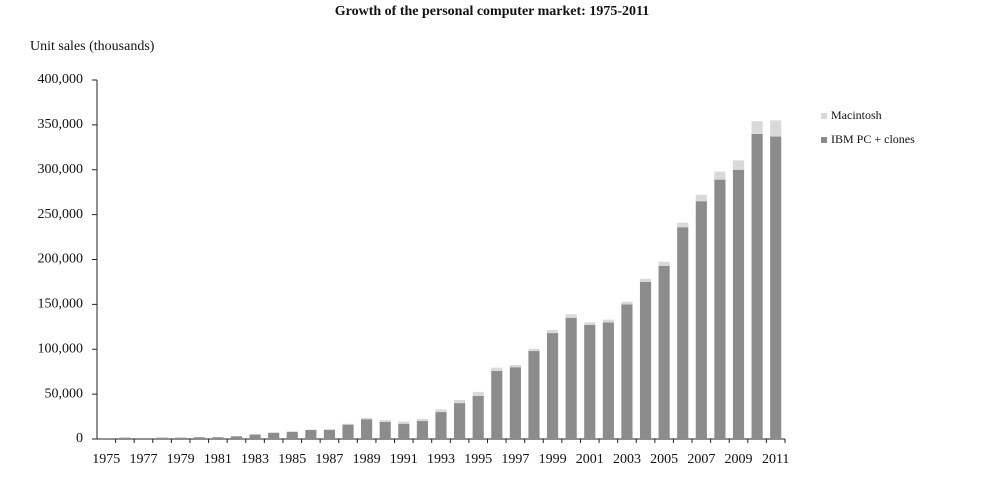  I want to click on x-tick-label: 1979, so click(181, 459).